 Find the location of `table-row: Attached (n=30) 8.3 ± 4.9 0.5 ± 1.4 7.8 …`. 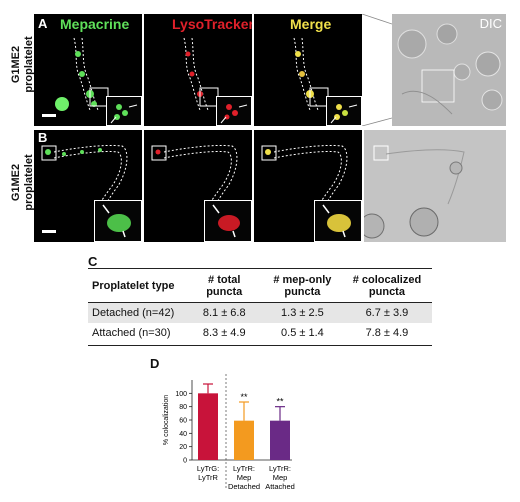

table-row: Attached (n=30) 8.3 ± 4.9 0.5 ± 1.4 7.8 … is located at coordinates (260, 333).